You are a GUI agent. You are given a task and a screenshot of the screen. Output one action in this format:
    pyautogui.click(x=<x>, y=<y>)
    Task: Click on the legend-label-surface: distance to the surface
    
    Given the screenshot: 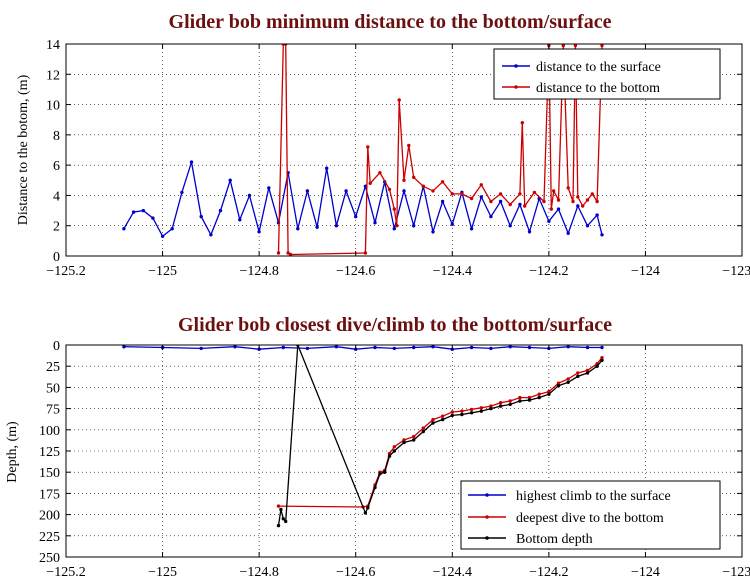 What is the action you would take?
    pyautogui.click(x=598, y=67)
    